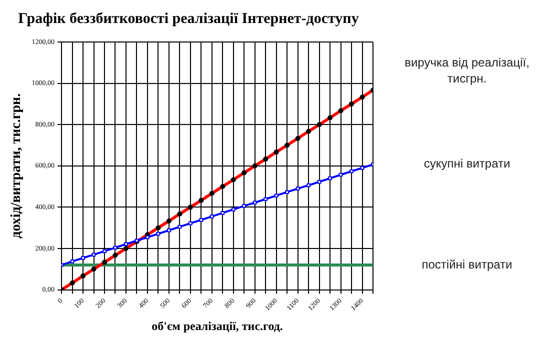 The image size is (553, 342). I want to click on text: сукупні витрати, so click(467, 163).